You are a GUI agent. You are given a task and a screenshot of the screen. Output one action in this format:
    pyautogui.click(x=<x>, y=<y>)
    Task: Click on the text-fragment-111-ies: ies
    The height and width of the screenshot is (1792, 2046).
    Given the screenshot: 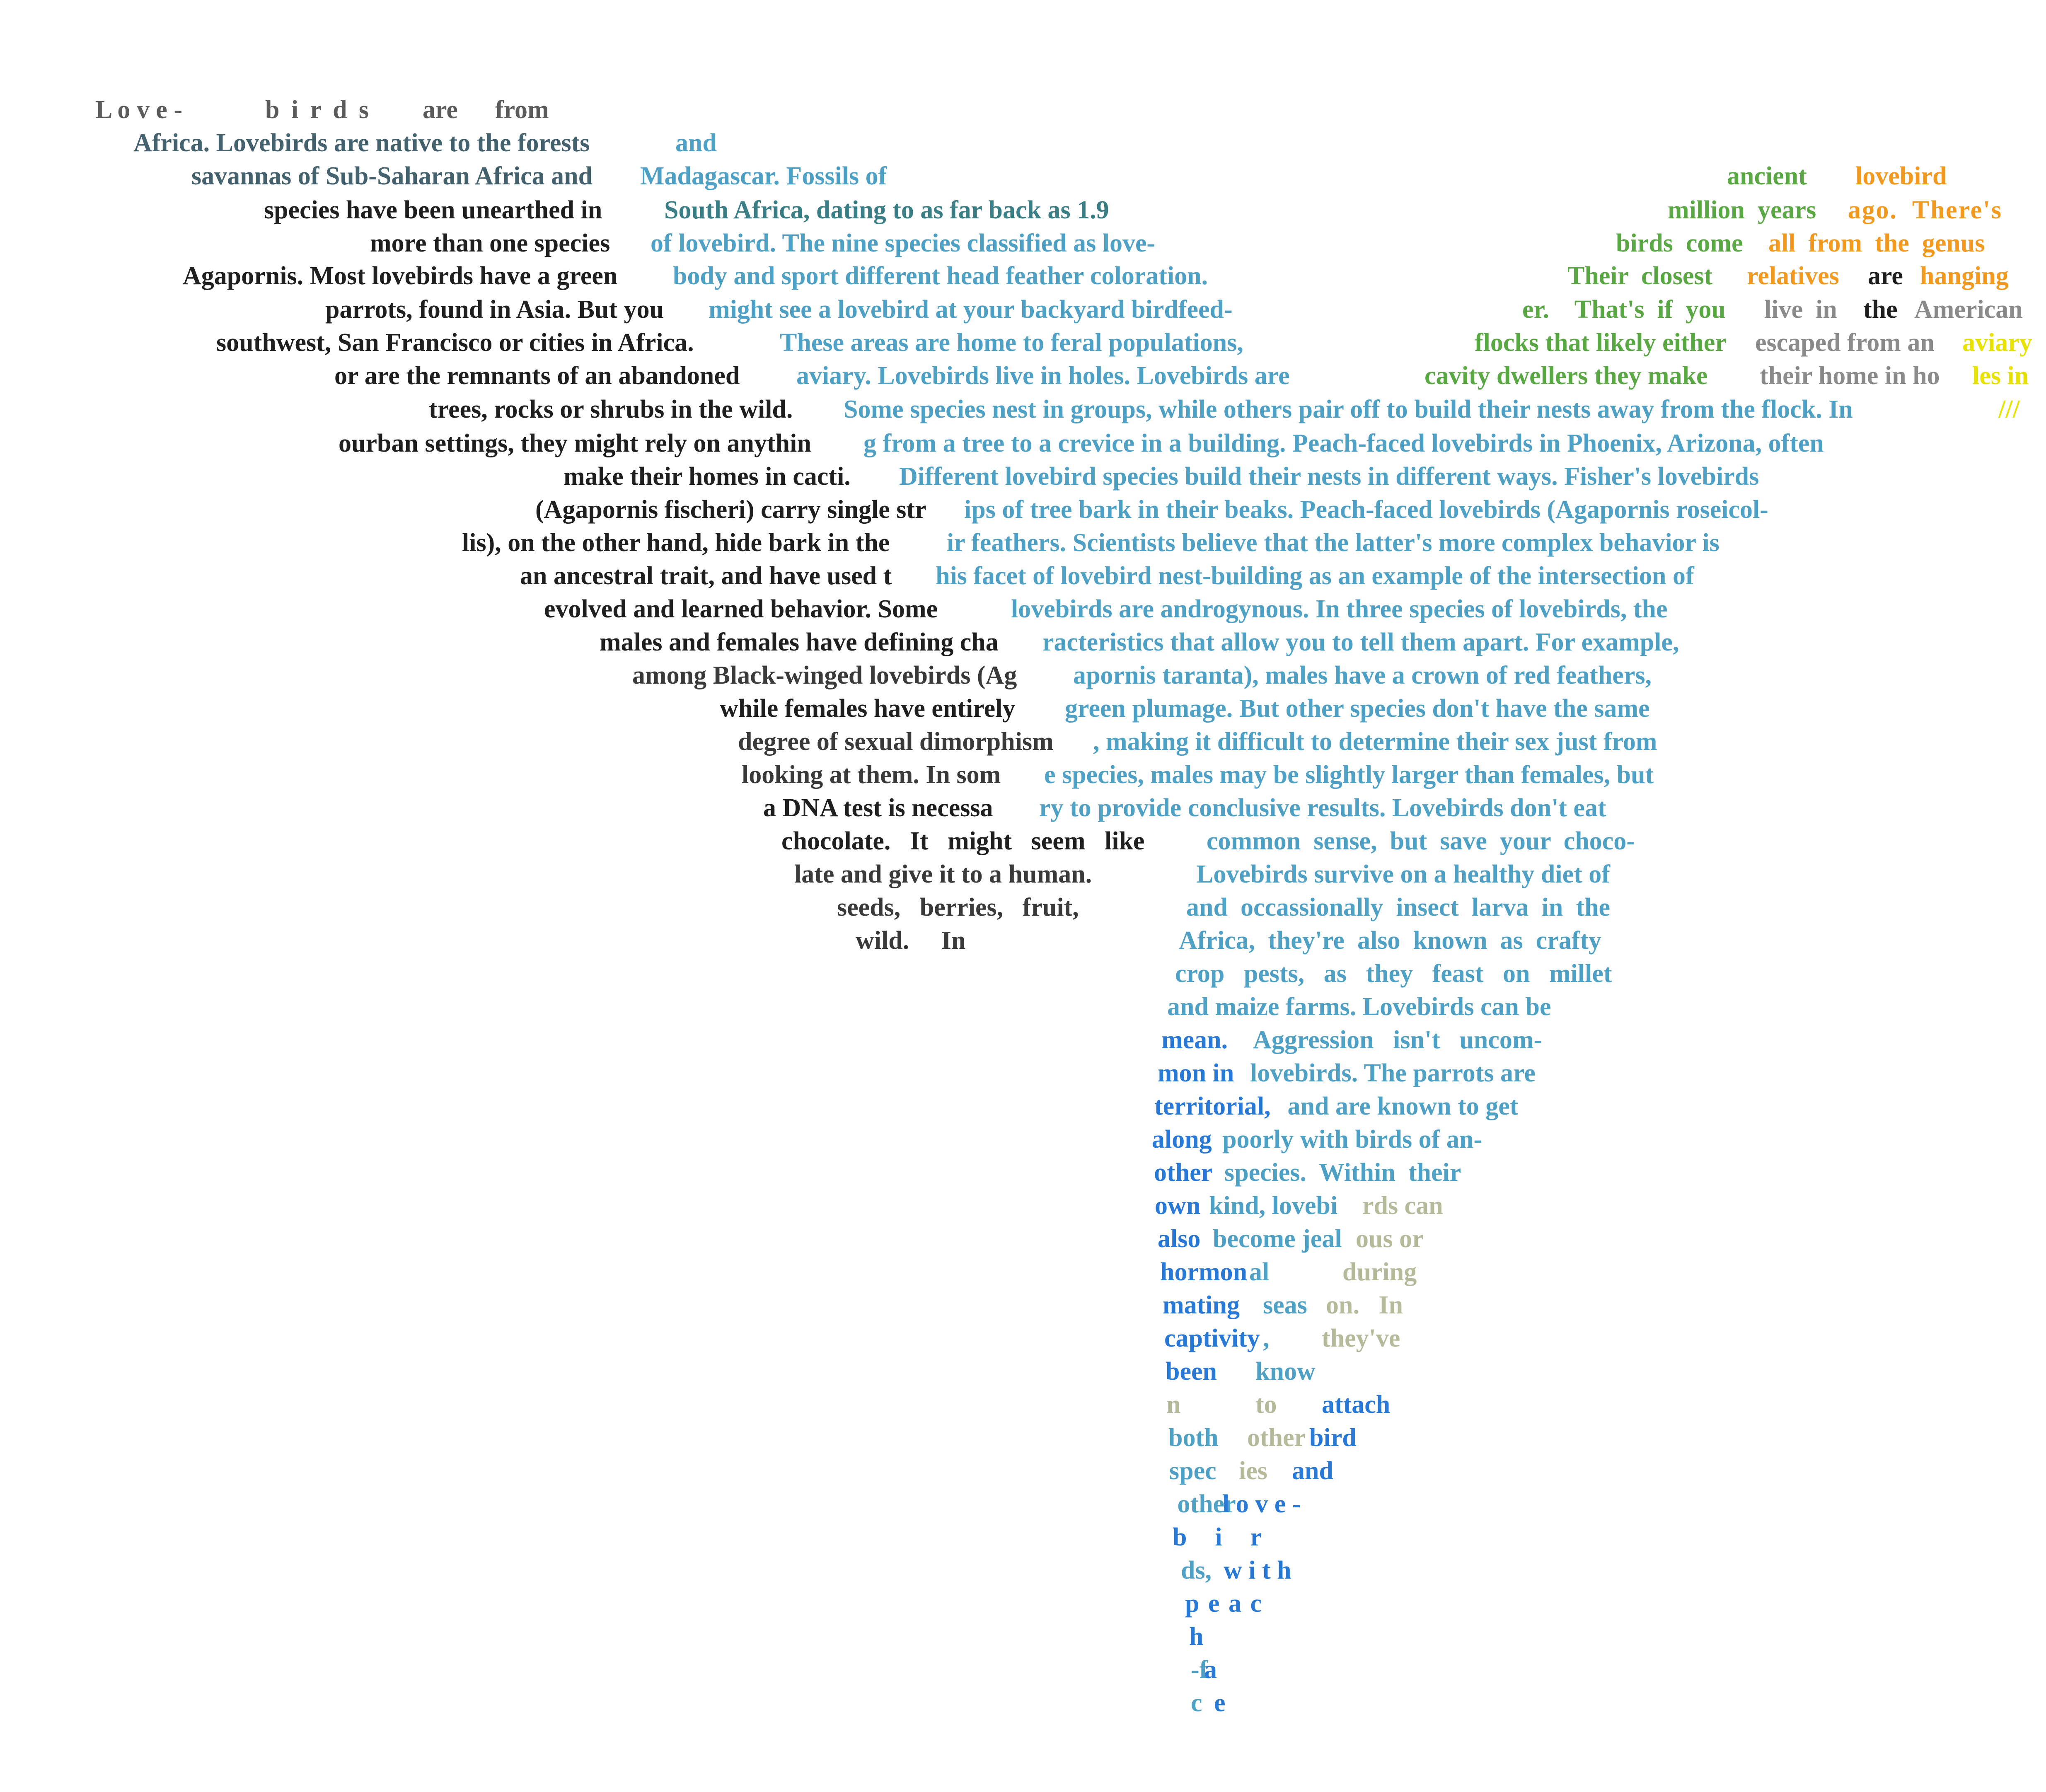 What is the action you would take?
    pyautogui.click(x=1253, y=1471)
    